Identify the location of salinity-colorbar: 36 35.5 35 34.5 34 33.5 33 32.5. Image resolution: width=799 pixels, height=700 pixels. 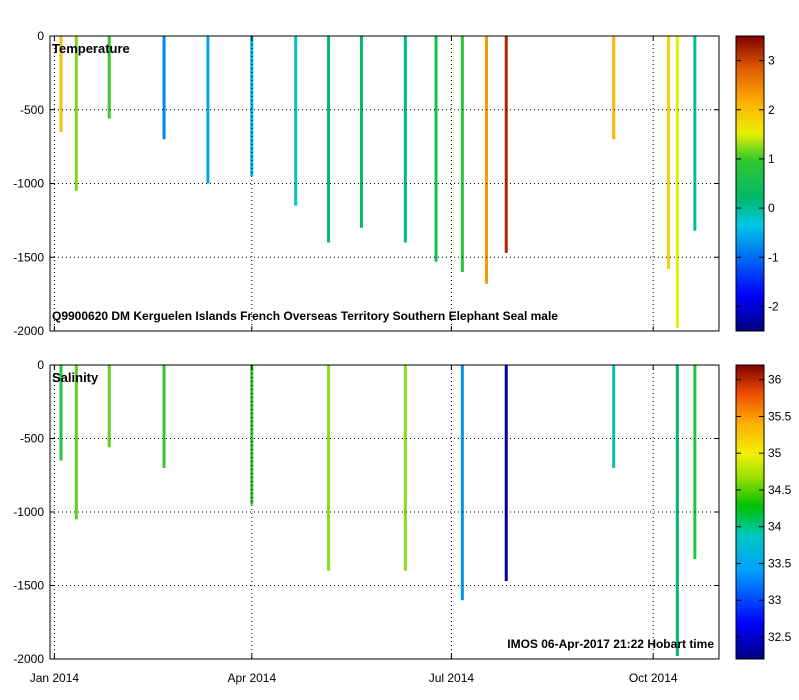
(763, 512).